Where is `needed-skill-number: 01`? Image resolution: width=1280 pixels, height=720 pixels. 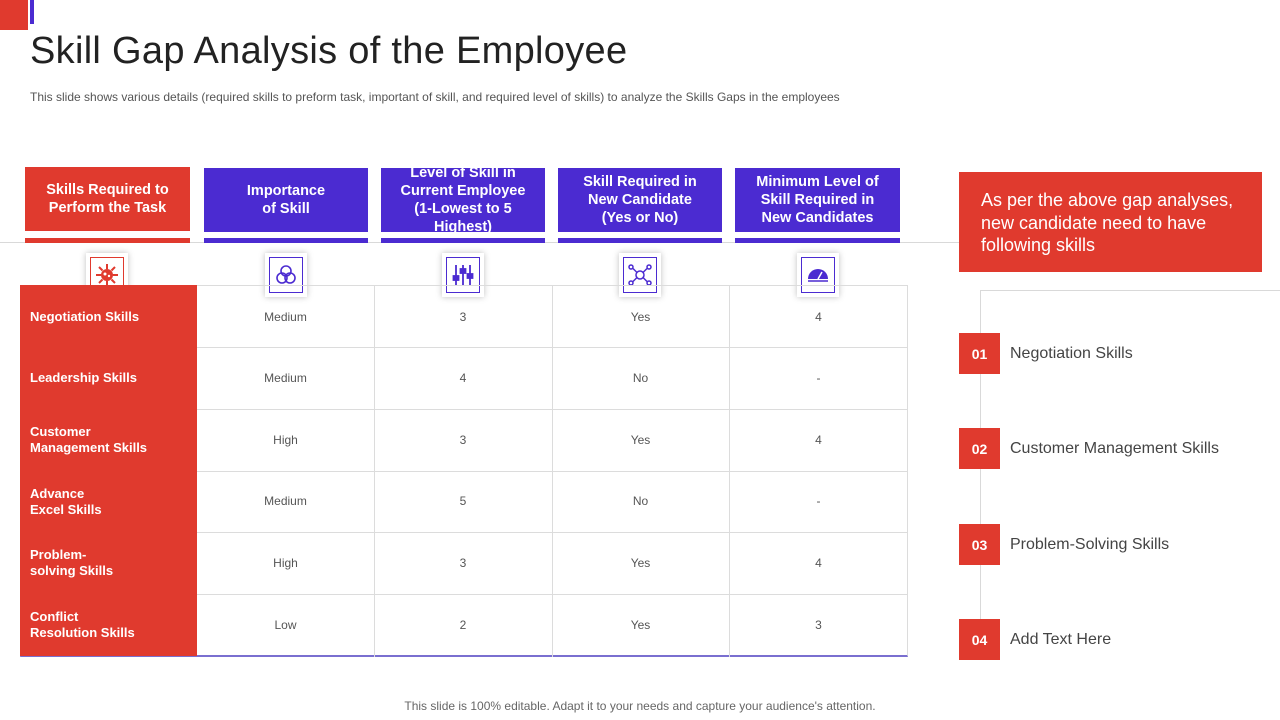 needed-skill-number: 01 is located at coordinates (979, 353).